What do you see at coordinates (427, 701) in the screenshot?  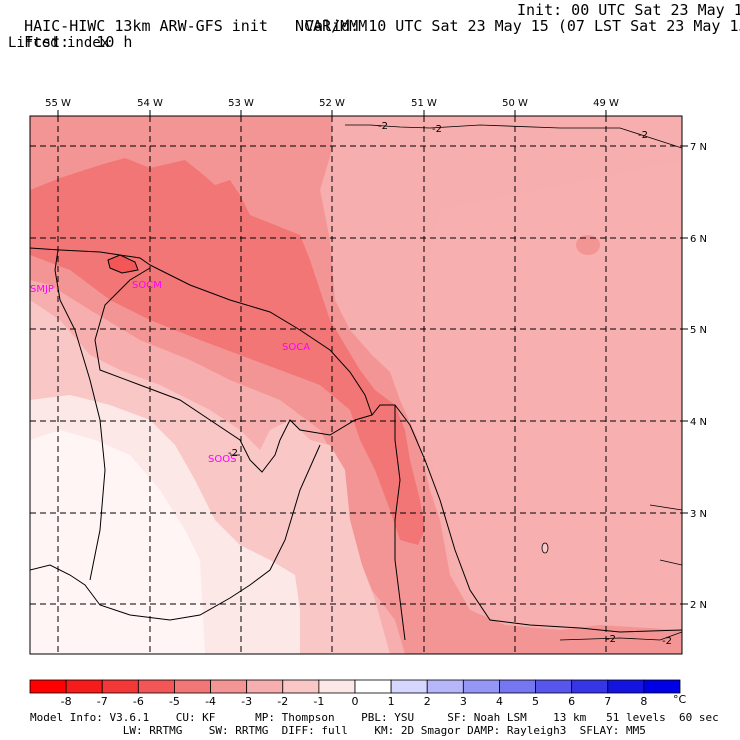 I see `colorbar-label: 2` at bounding box center [427, 701].